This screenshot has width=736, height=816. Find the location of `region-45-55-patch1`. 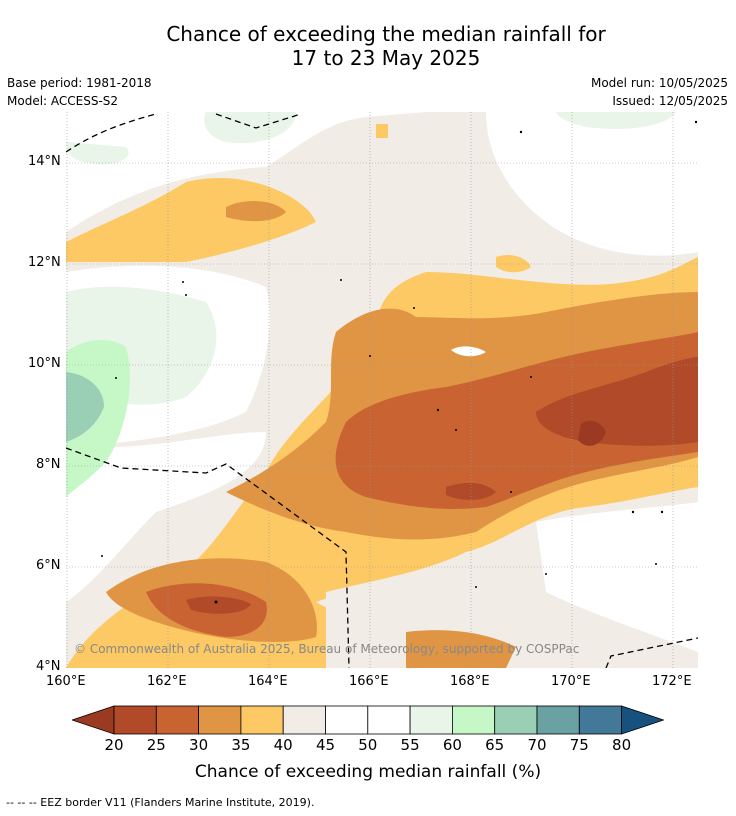

region-45-55-patch1 is located at coordinates (341, 604).